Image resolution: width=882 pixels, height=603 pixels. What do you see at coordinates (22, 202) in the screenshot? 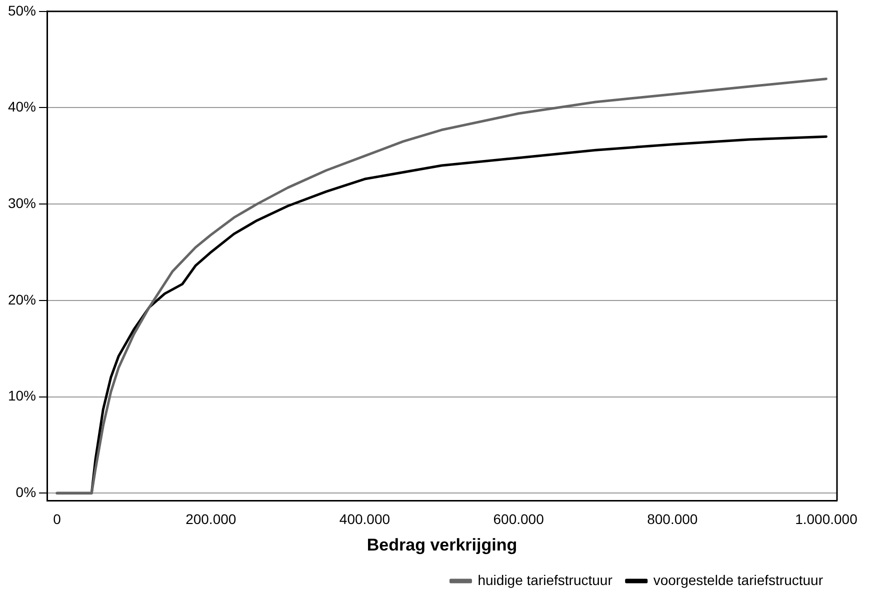
I see `y-tick-label: 30%` at bounding box center [22, 202].